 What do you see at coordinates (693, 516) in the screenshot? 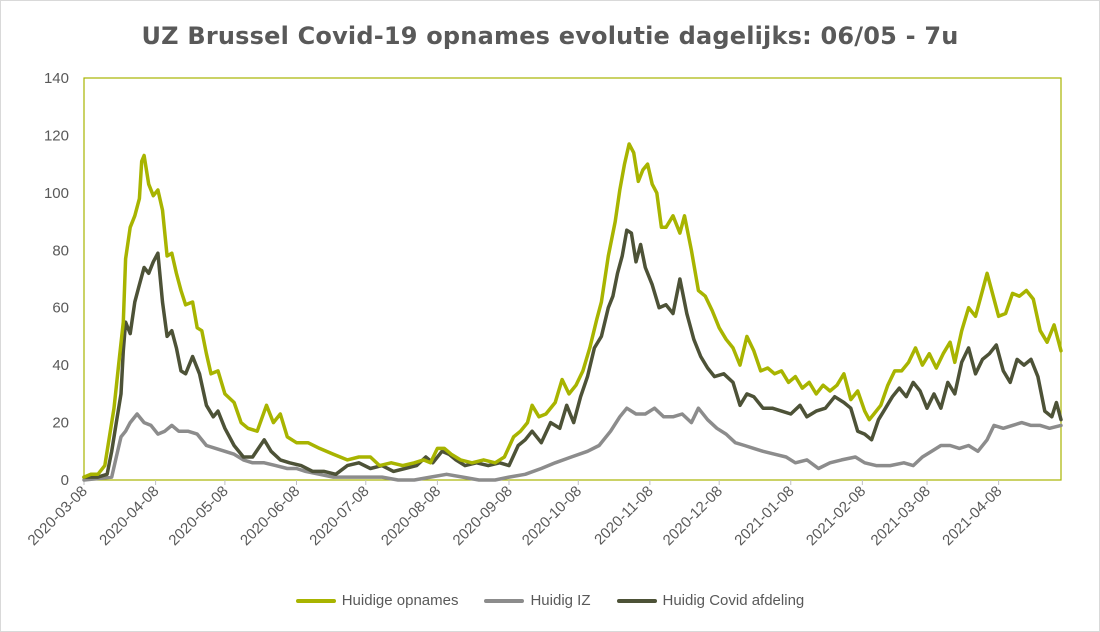
I see `x-tick-label-9: 2020-12-08` at bounding box center [693, 516].